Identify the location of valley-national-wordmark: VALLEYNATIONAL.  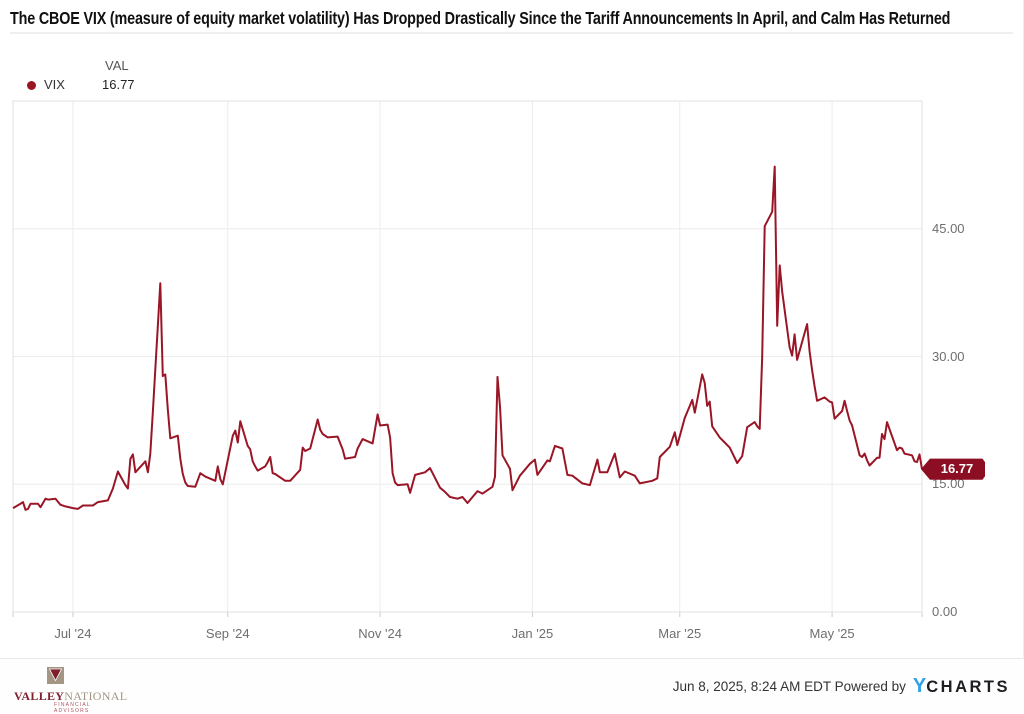
(70, 696).